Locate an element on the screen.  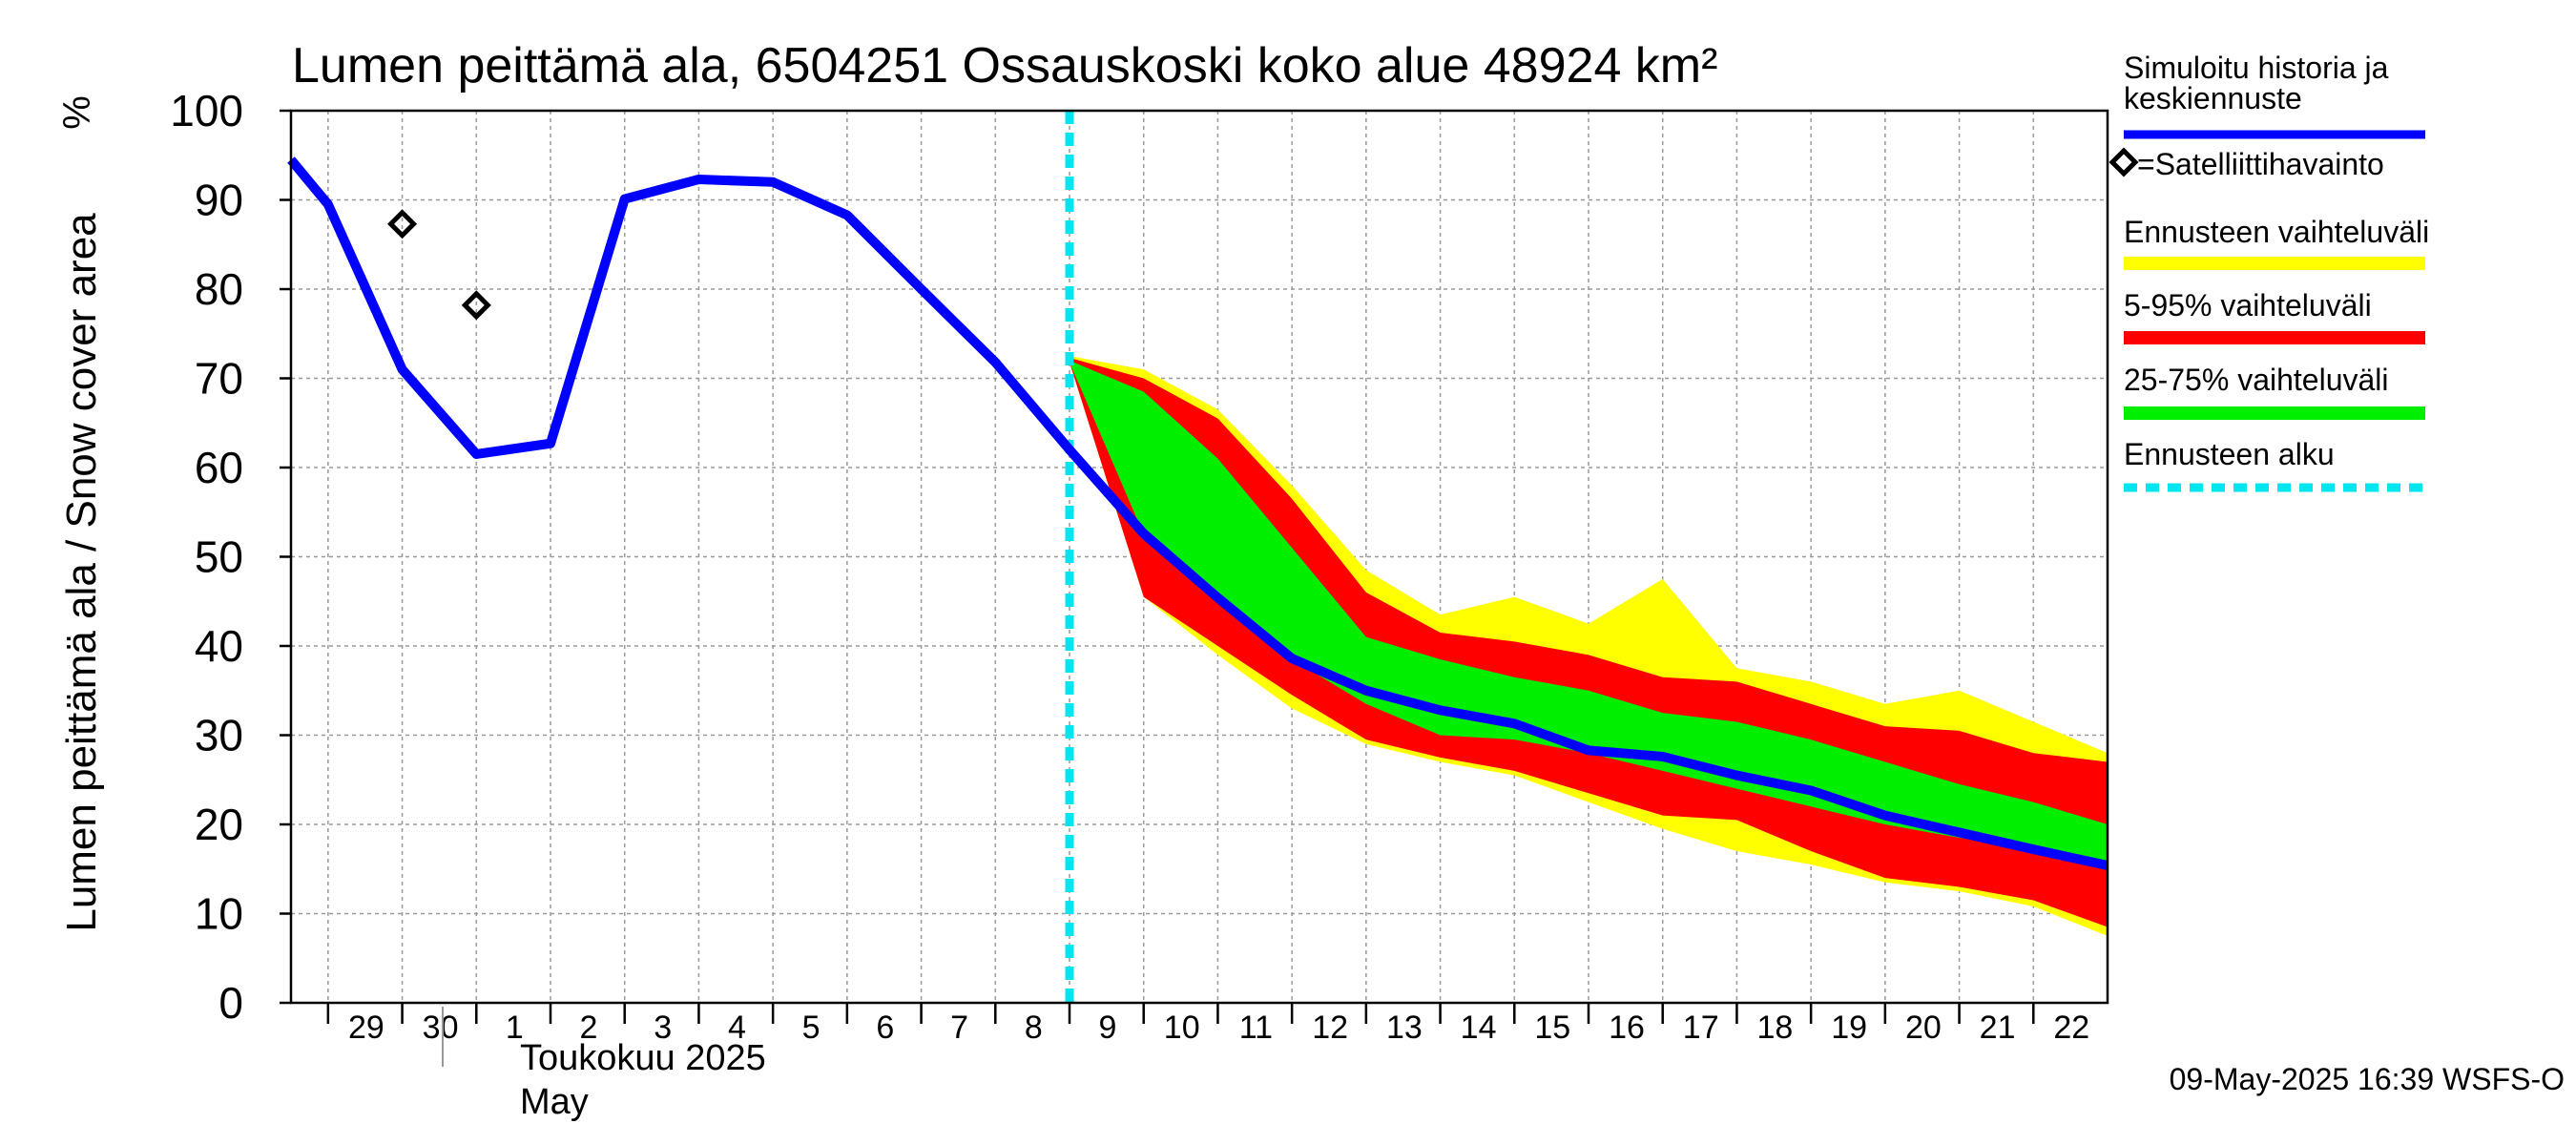
x-tick-label: 19 is located at coordinates (1849, 1028).